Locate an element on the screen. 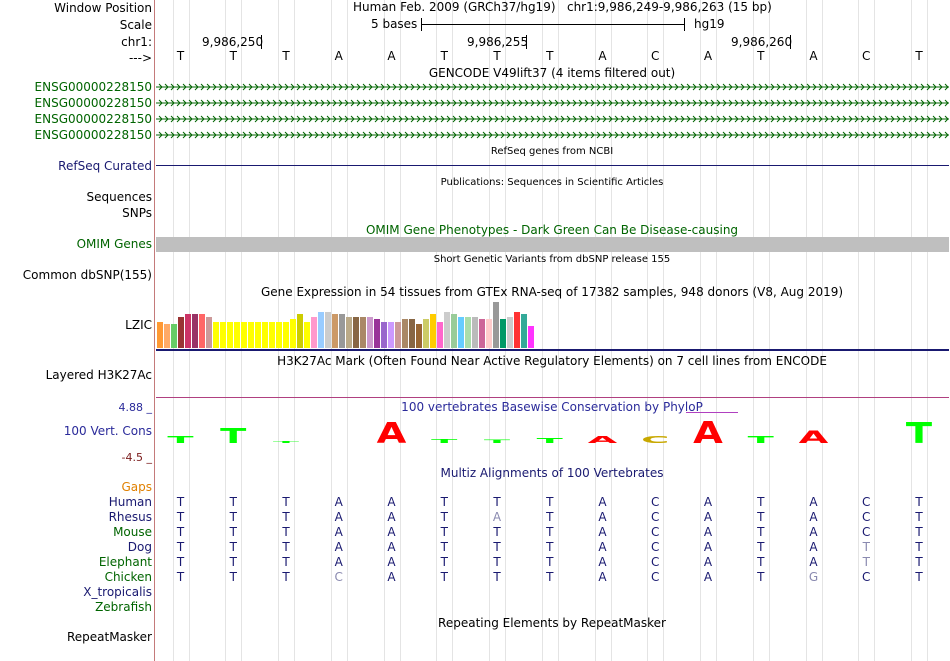 This screenshot has width=950, height=661. gencode-title: GENCODE V49lift37 (4 items filtered out) is located at coordinates (552, 73).